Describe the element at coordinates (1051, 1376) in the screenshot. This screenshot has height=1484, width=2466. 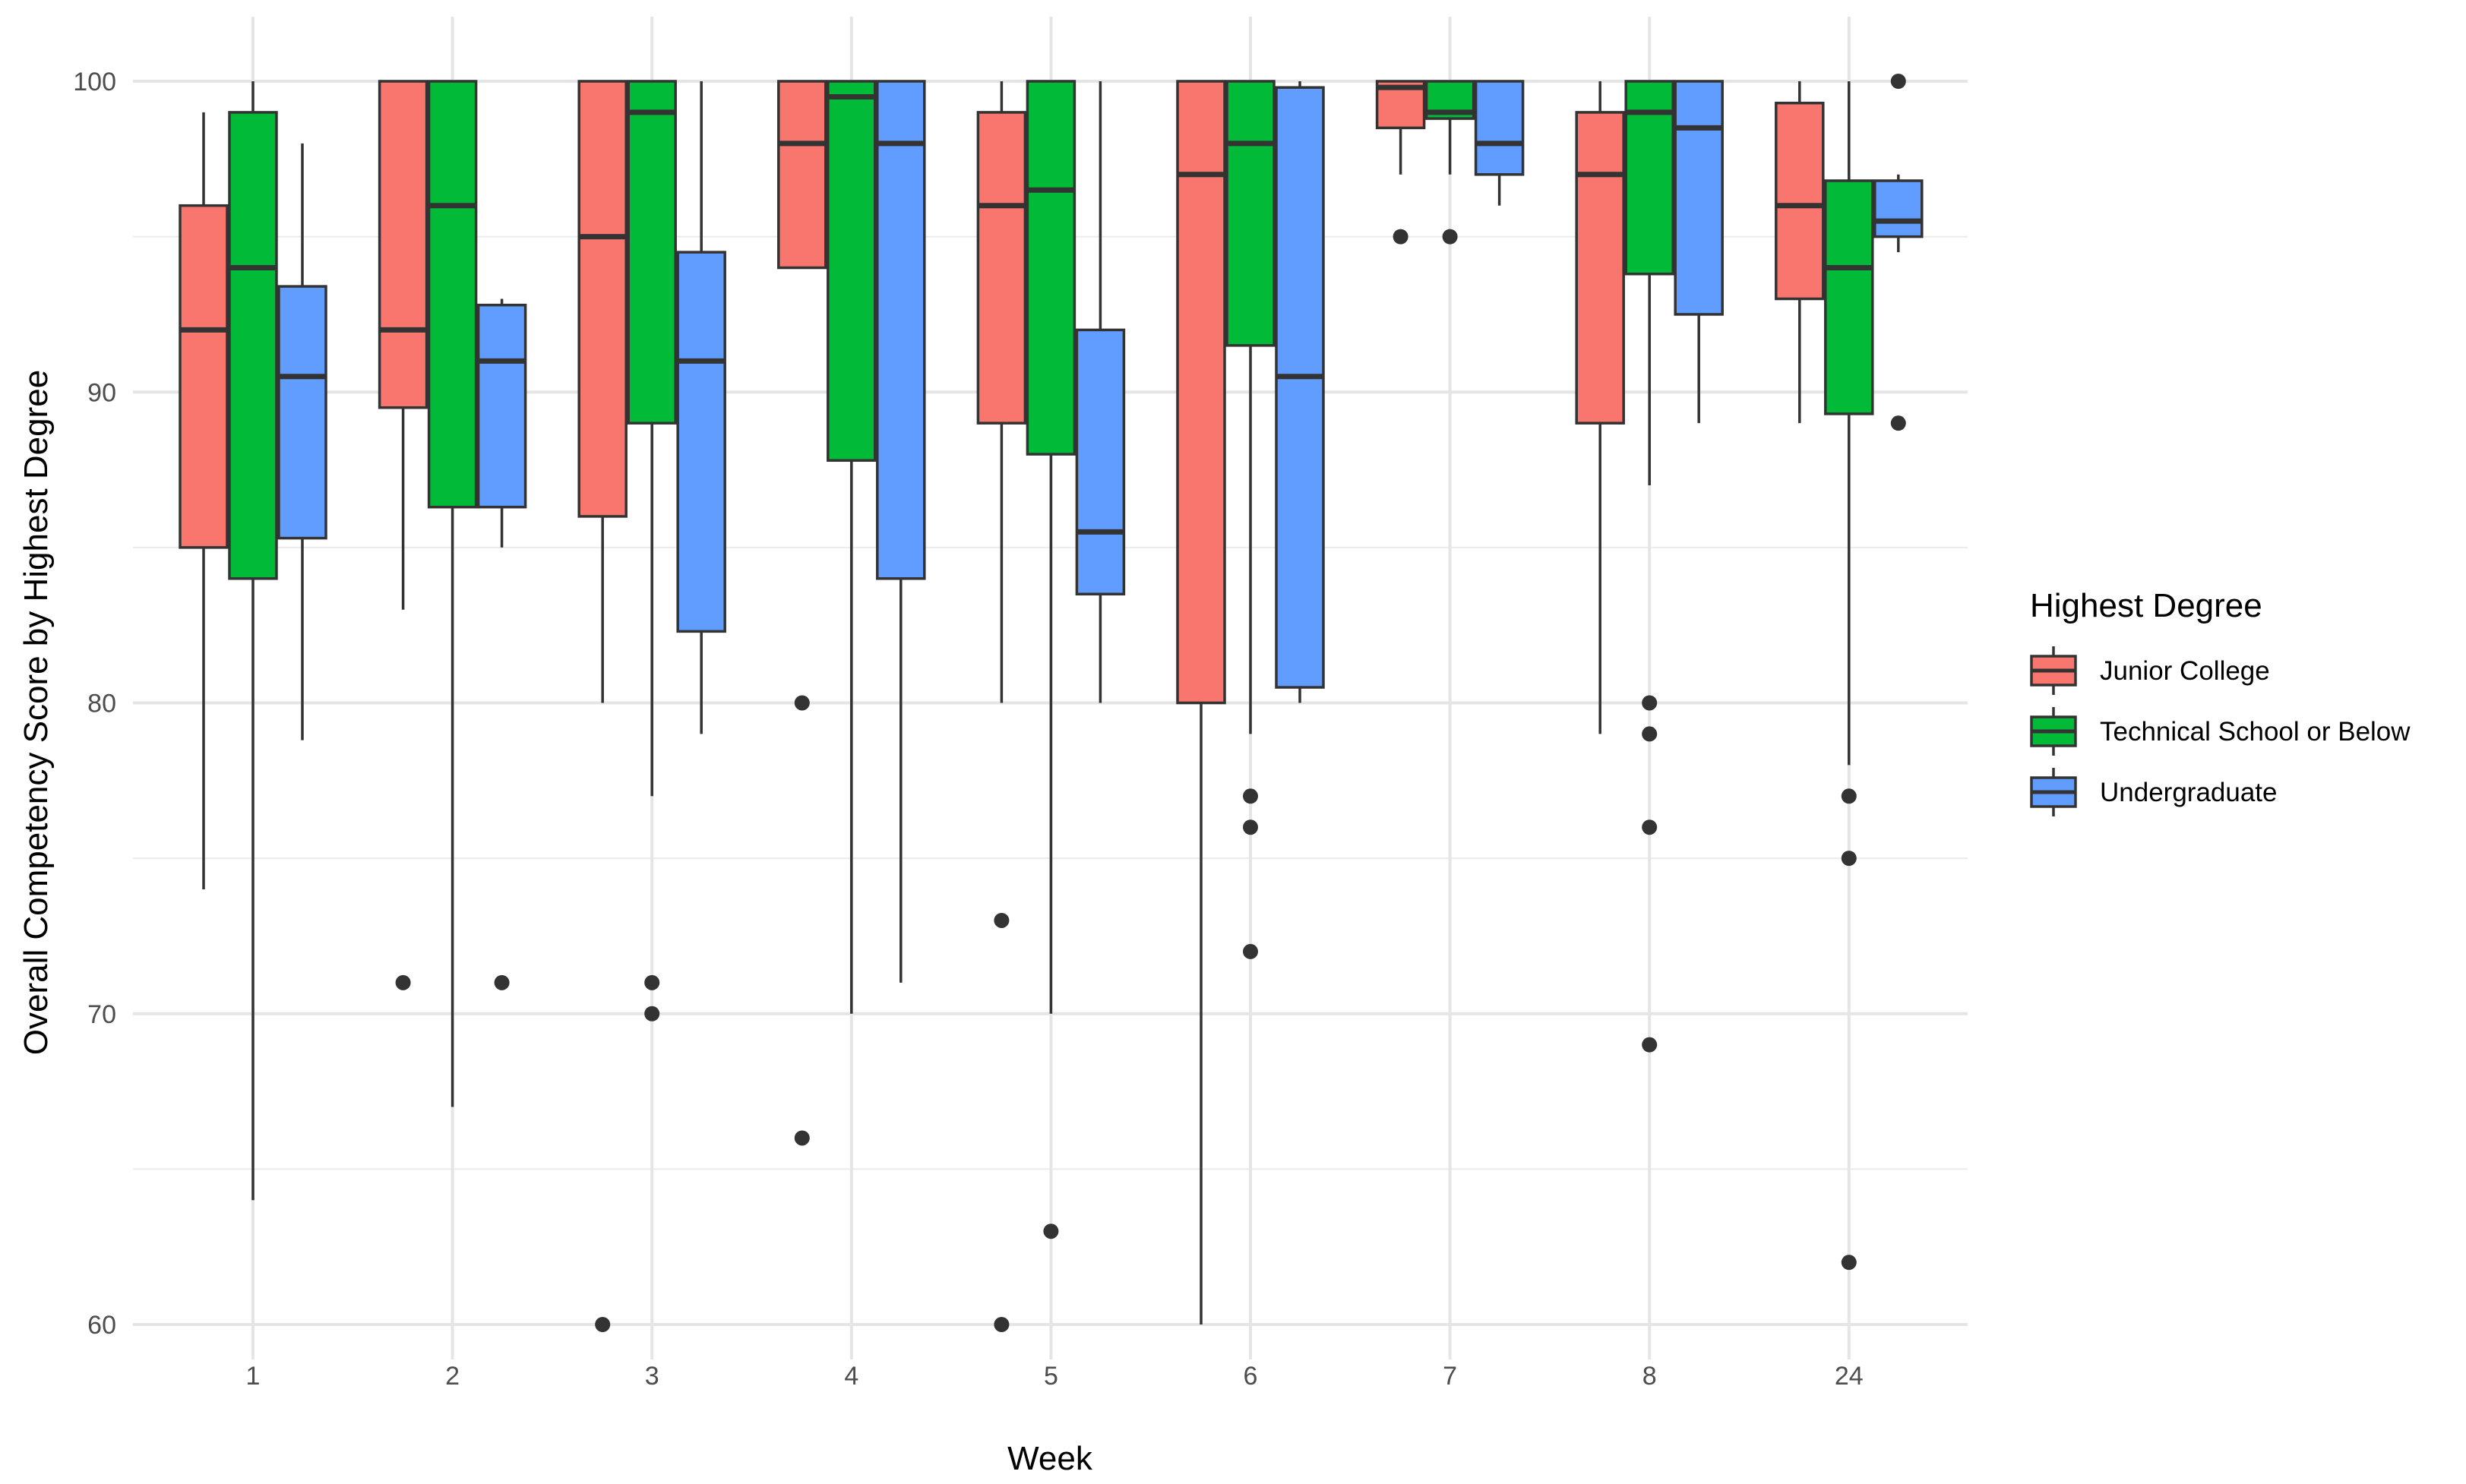
I see `x-tick-label: 5` at that location.